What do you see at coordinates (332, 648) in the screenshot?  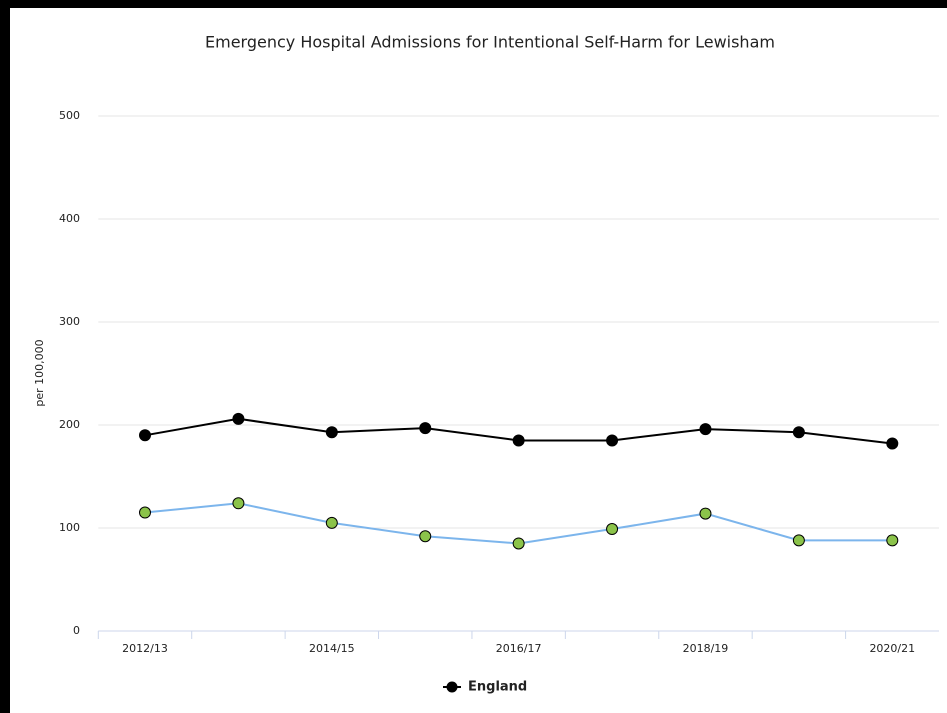 I see `x-tick-label: 2014/15` at bounding box center [332, 648].